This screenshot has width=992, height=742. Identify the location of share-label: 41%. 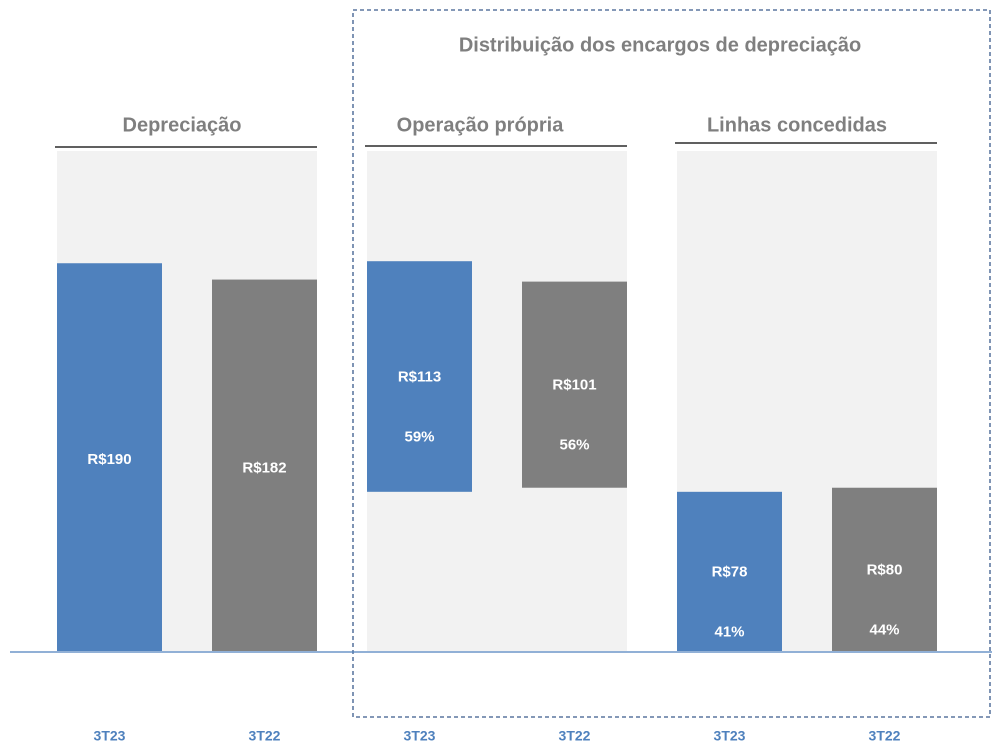
(729, 631).